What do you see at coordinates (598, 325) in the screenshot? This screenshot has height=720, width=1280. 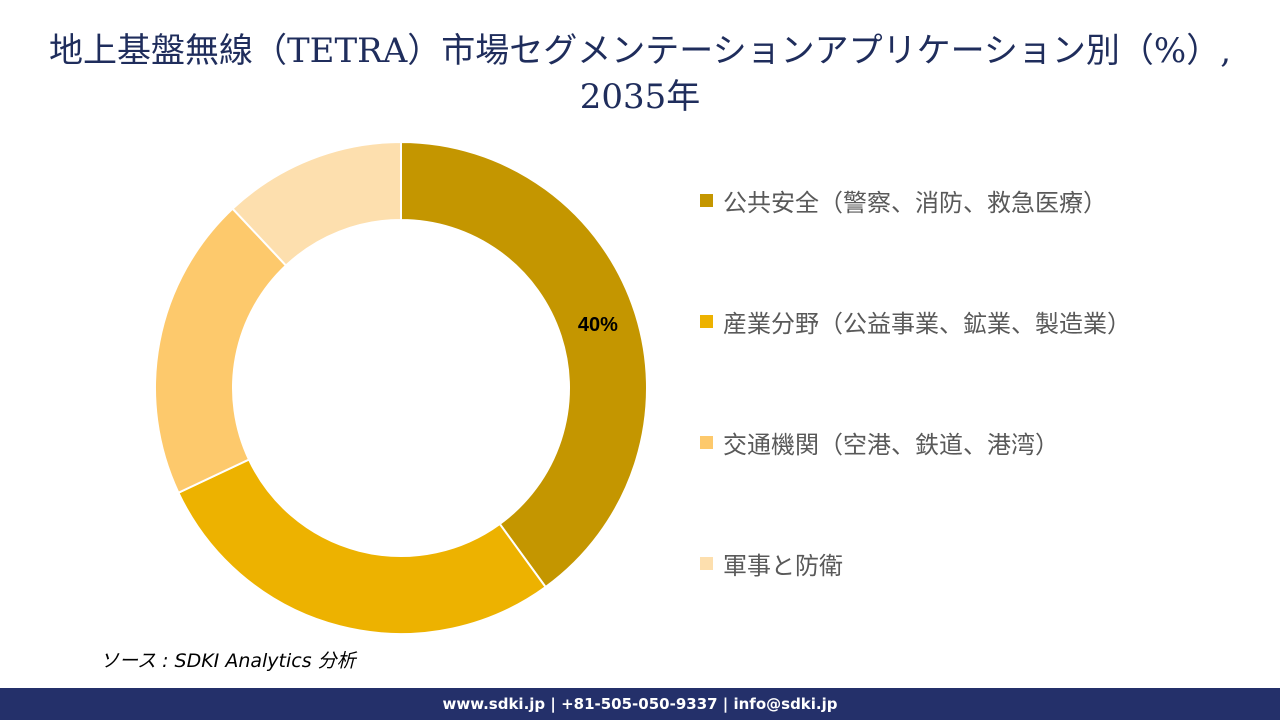 I see `data-label: 40%` at bounding box center [598, 325].